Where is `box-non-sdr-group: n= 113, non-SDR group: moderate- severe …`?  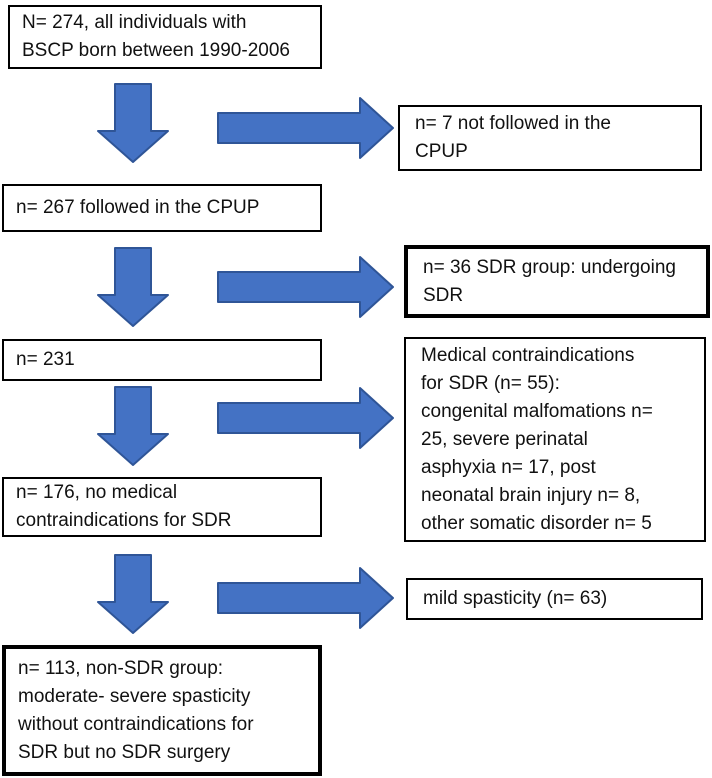 box-non-sdr-group: n= 113, non-SDR group: moderate- severe … is located at coordinates (162, 710).